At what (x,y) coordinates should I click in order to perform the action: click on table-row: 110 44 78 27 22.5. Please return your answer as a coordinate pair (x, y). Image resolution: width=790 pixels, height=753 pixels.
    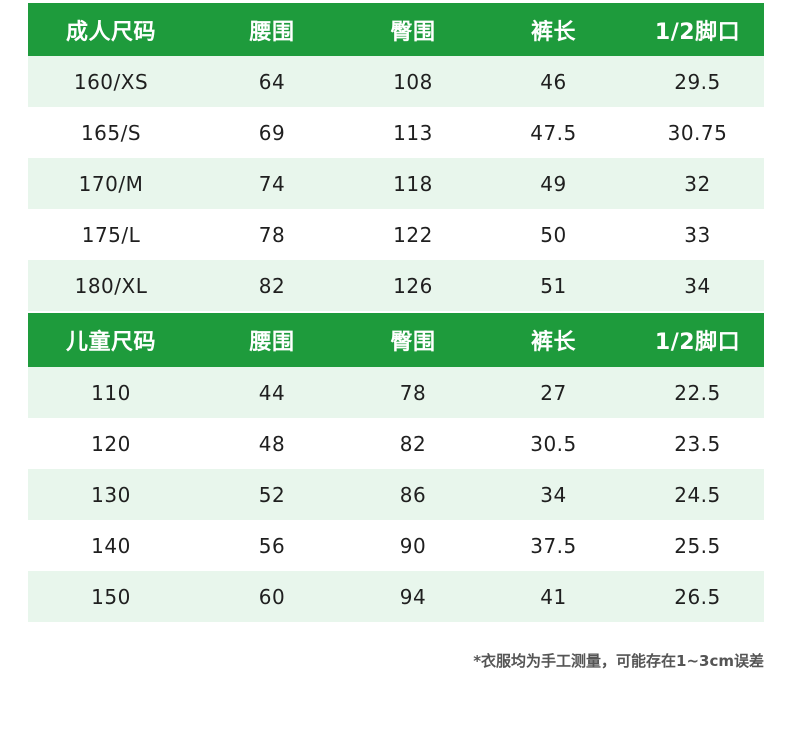
    Looking at the image, I should click on (396, 392).